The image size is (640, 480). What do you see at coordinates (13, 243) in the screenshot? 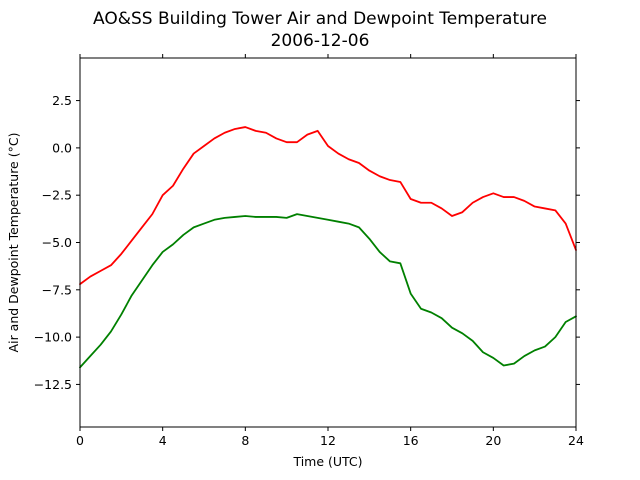
I see `y-axis-label: Air and Dewpoint Temperature (°C)` at bounding box center [13, 243].